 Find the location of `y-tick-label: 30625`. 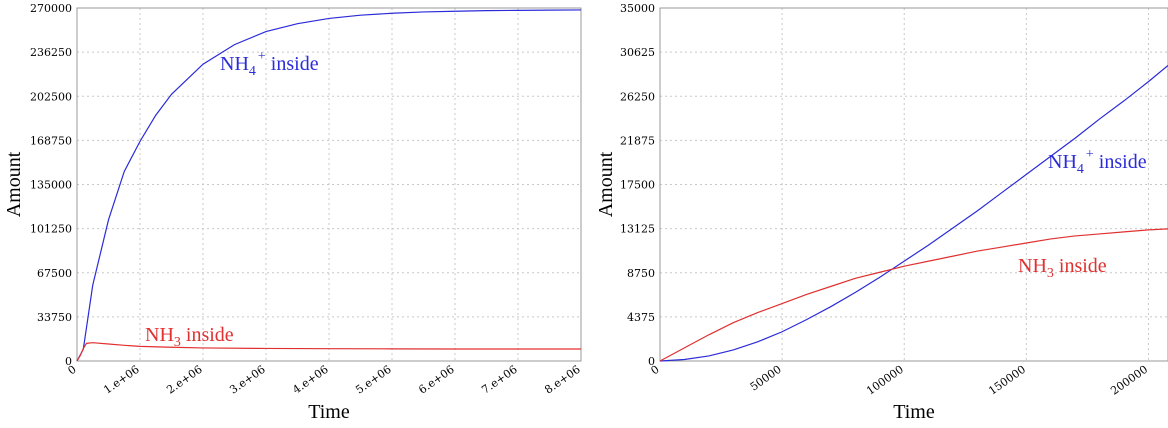

y-tick-label: 30625 is located at coordinates (637, 52).